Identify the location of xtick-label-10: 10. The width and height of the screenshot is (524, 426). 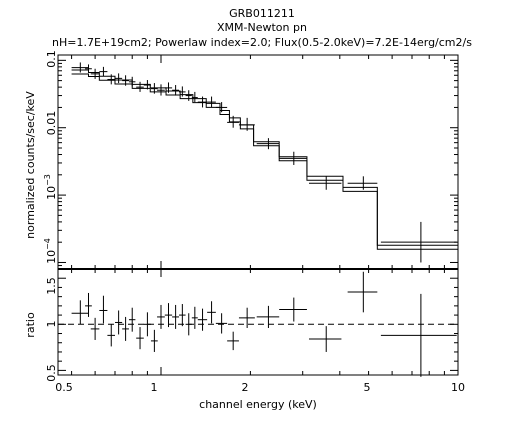
(458, 387).